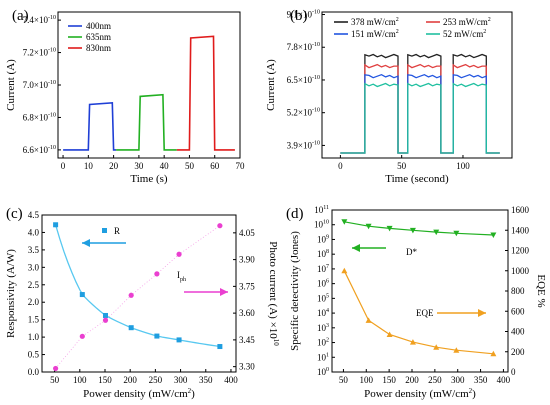 This screenshot has height=405, width=550. I want to click on x-tick-label: 150, so click(105, 380).